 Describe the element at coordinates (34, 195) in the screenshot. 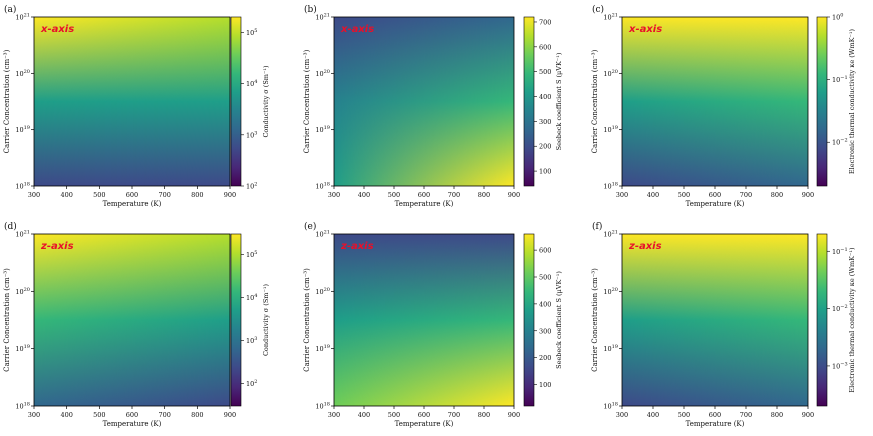

I see `x-tick-label: 300` at that location.